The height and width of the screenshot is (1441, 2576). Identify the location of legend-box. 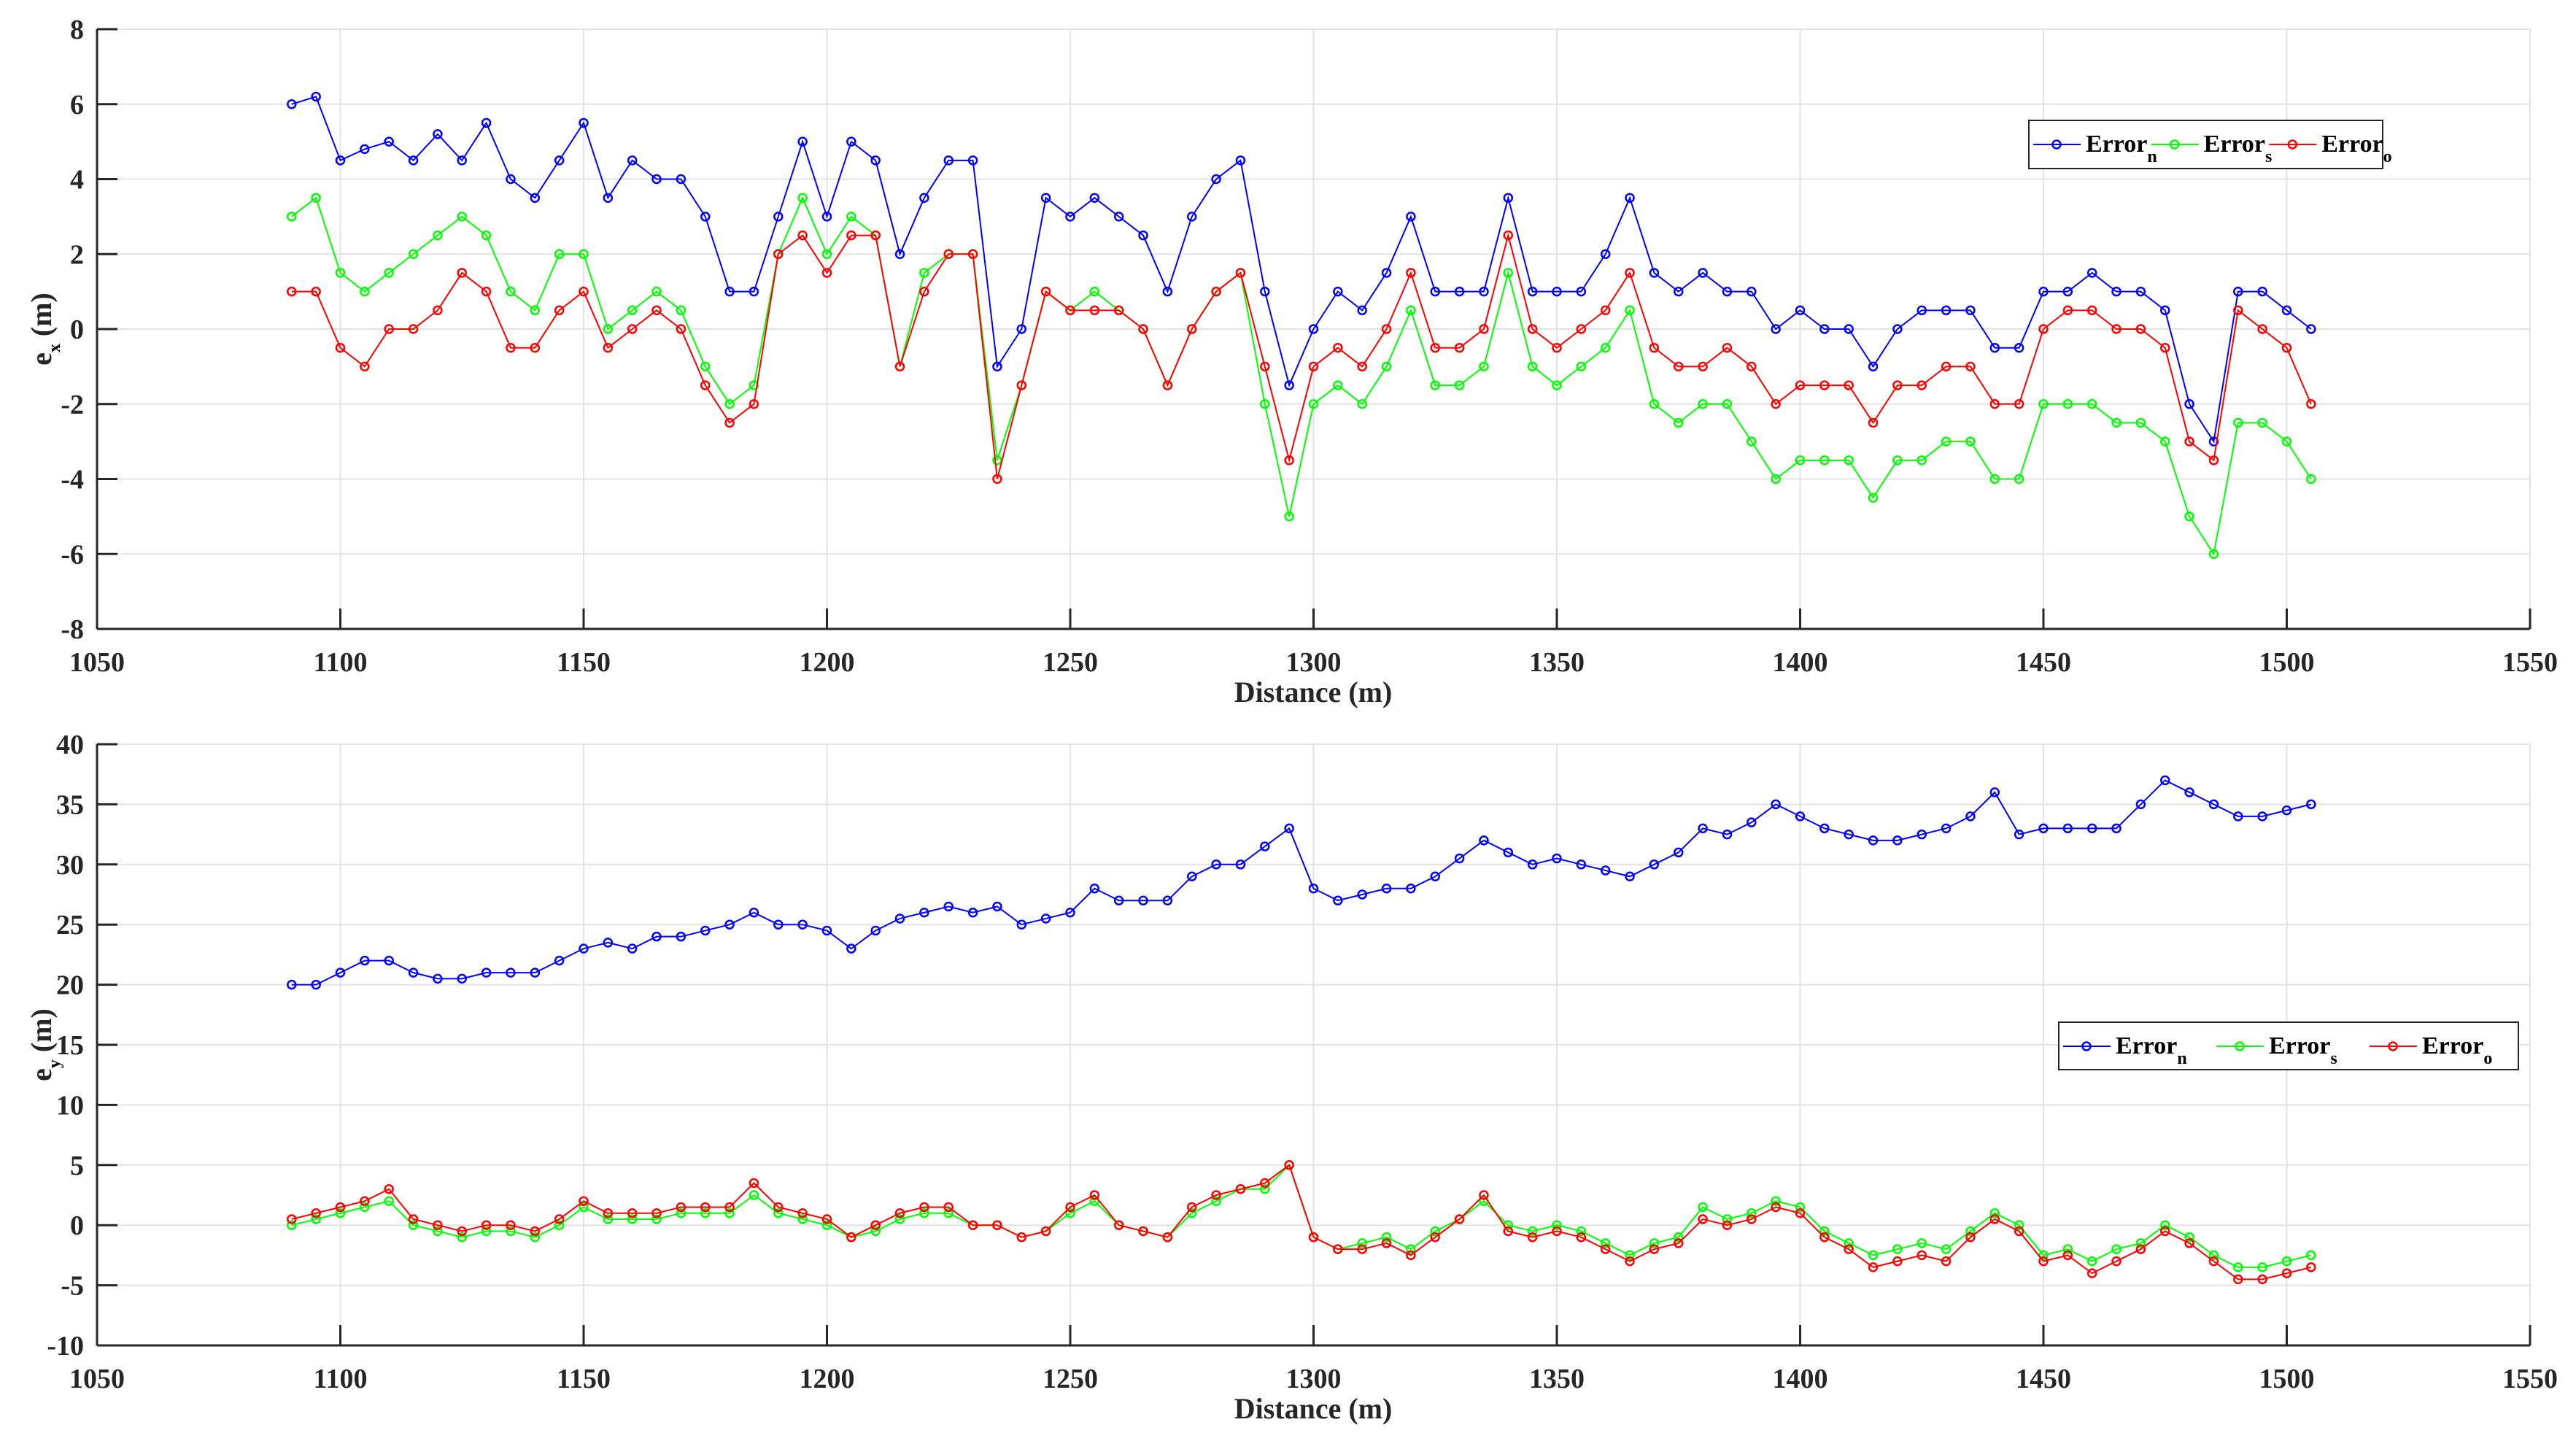
(2205, 144).